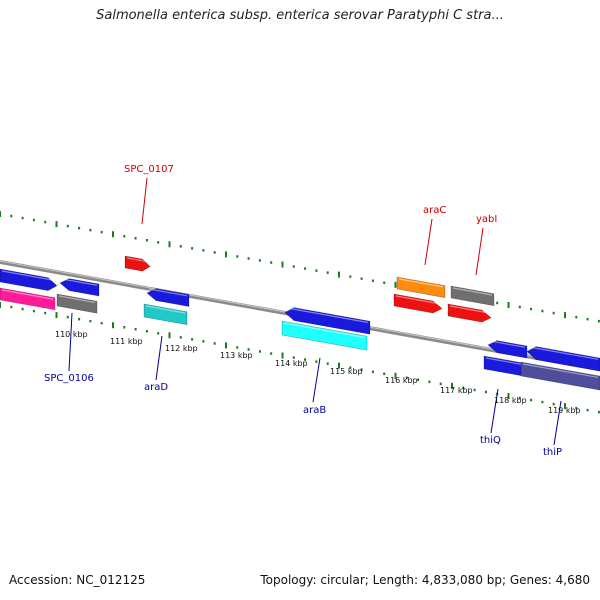  I want to click on kbp-tick-label: 119 kbp, so click(564, 410).